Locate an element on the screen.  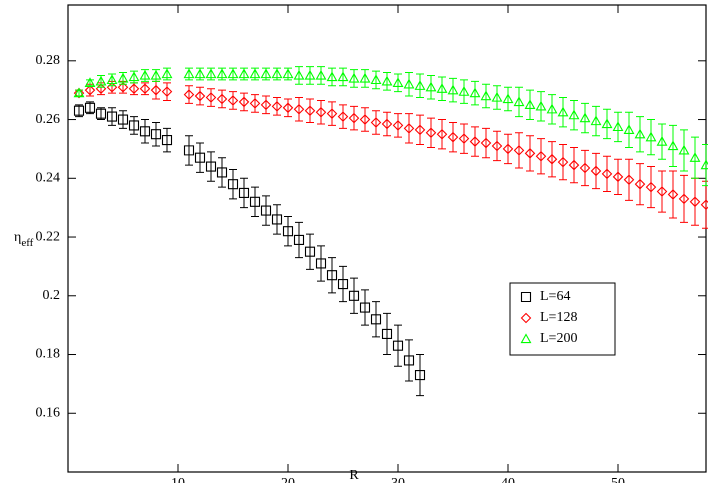
legend-box is located at coordinates (562, 319).